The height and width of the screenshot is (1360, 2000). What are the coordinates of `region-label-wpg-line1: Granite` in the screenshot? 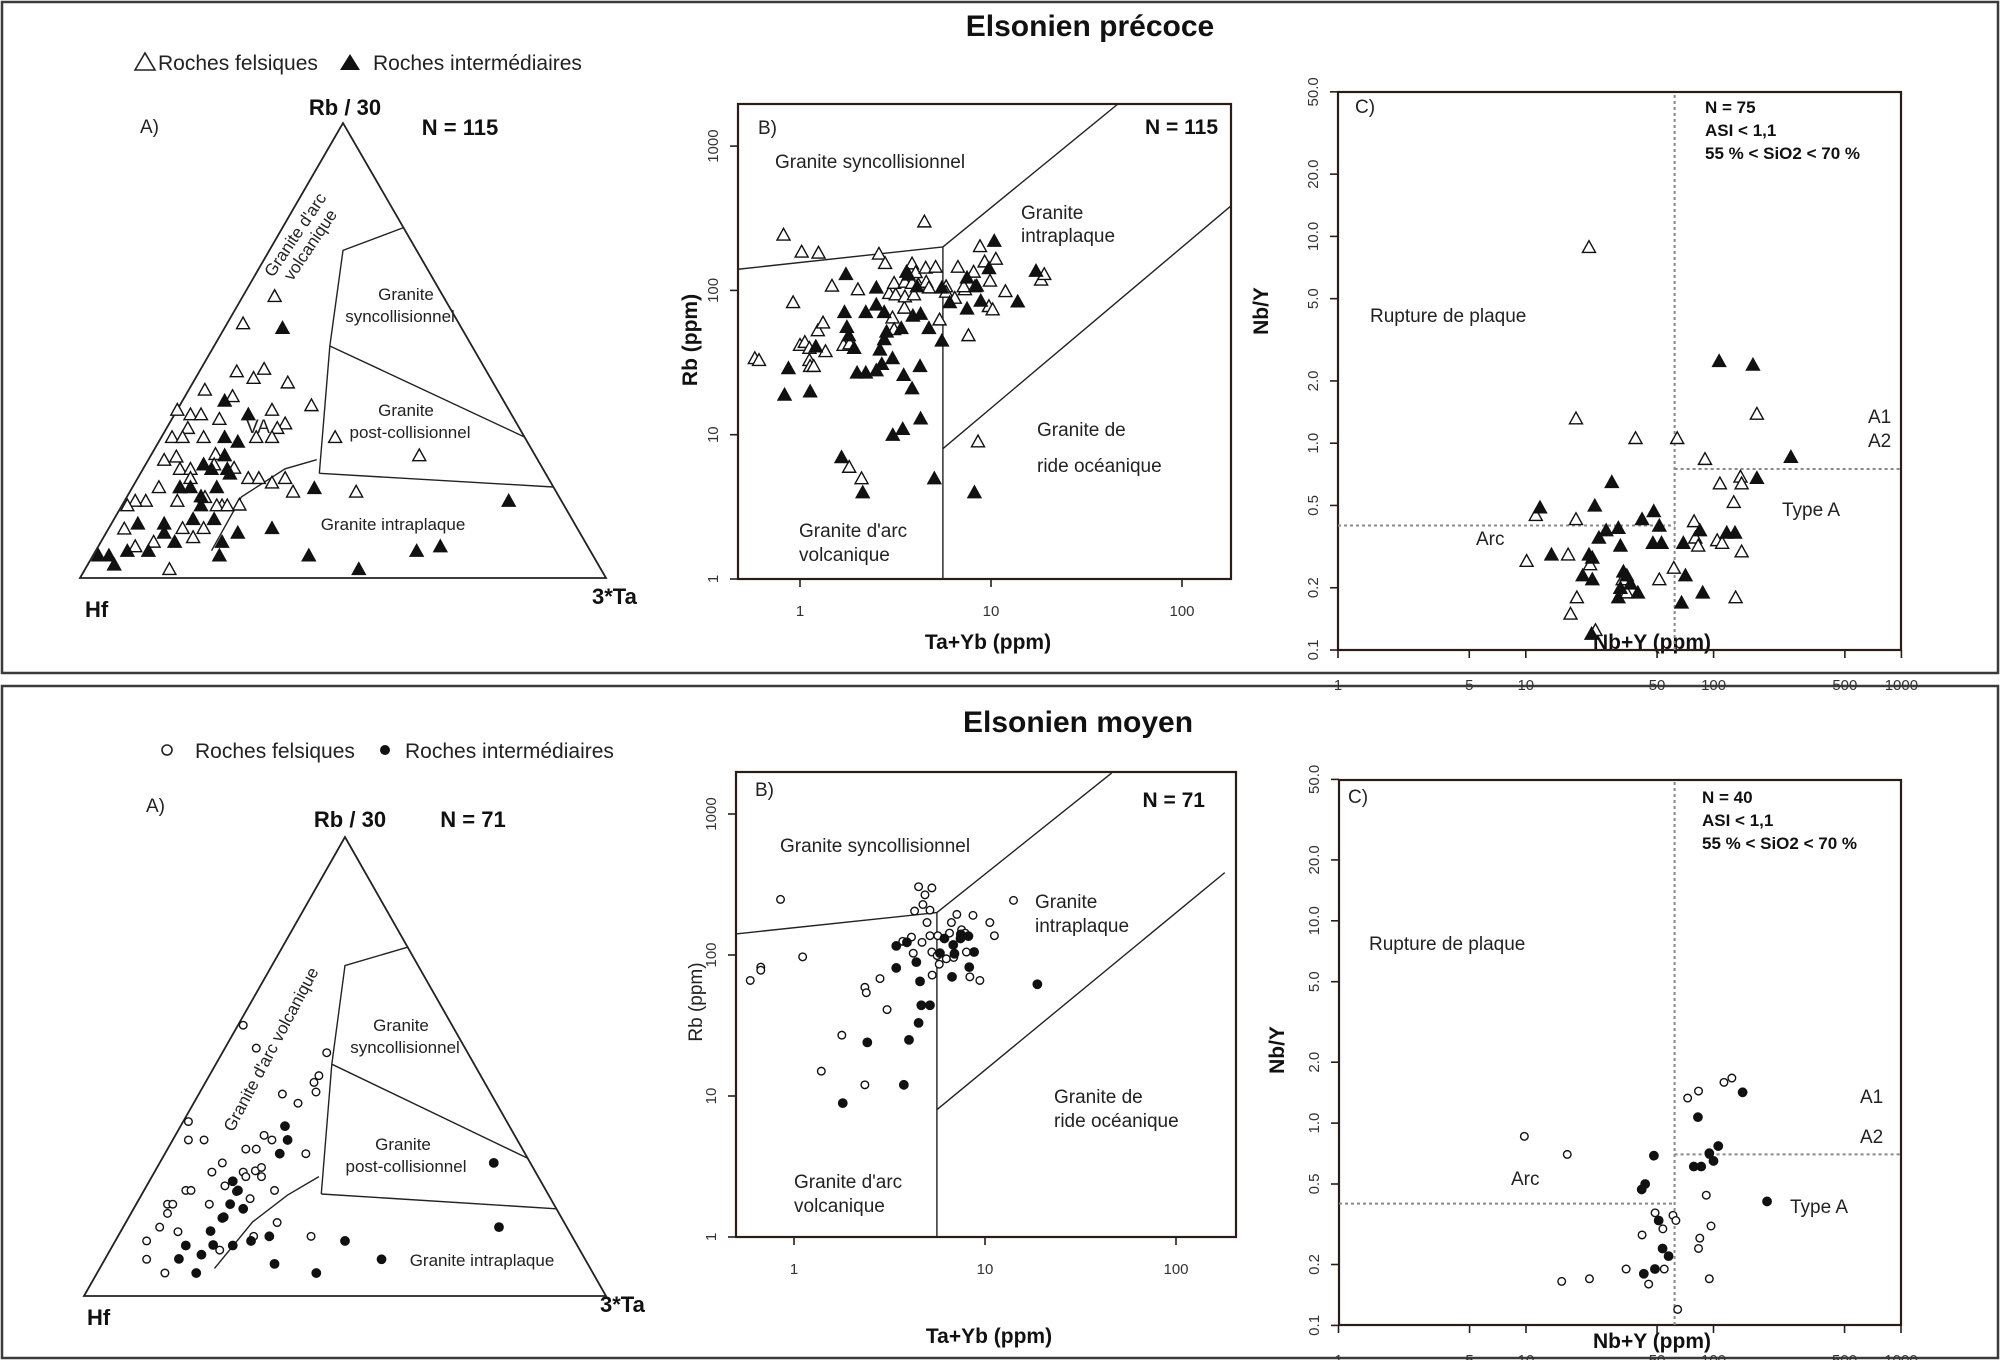 It's located at (1052, 213).